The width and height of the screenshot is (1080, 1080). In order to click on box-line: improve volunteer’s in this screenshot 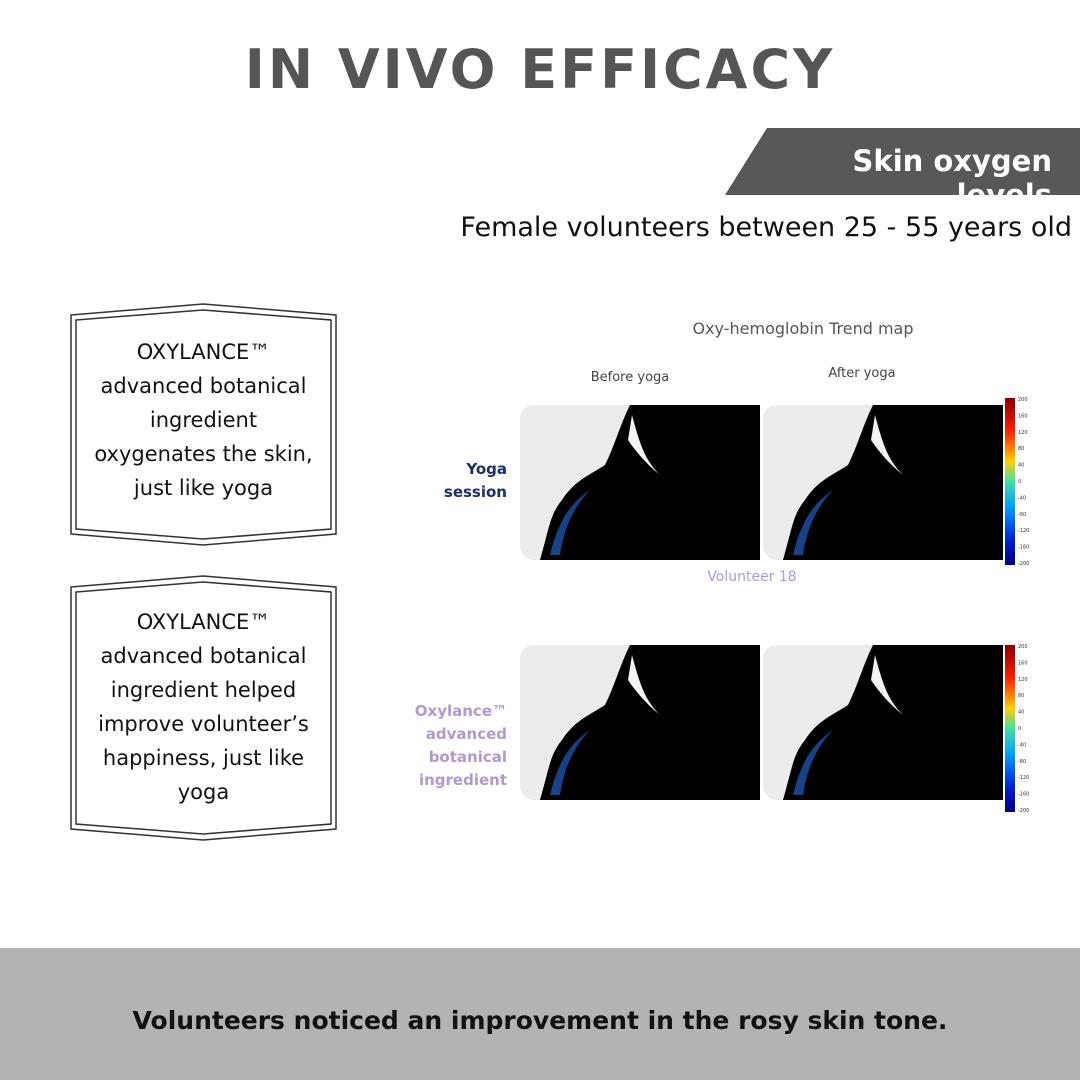, I will do `click(203, 724)`.